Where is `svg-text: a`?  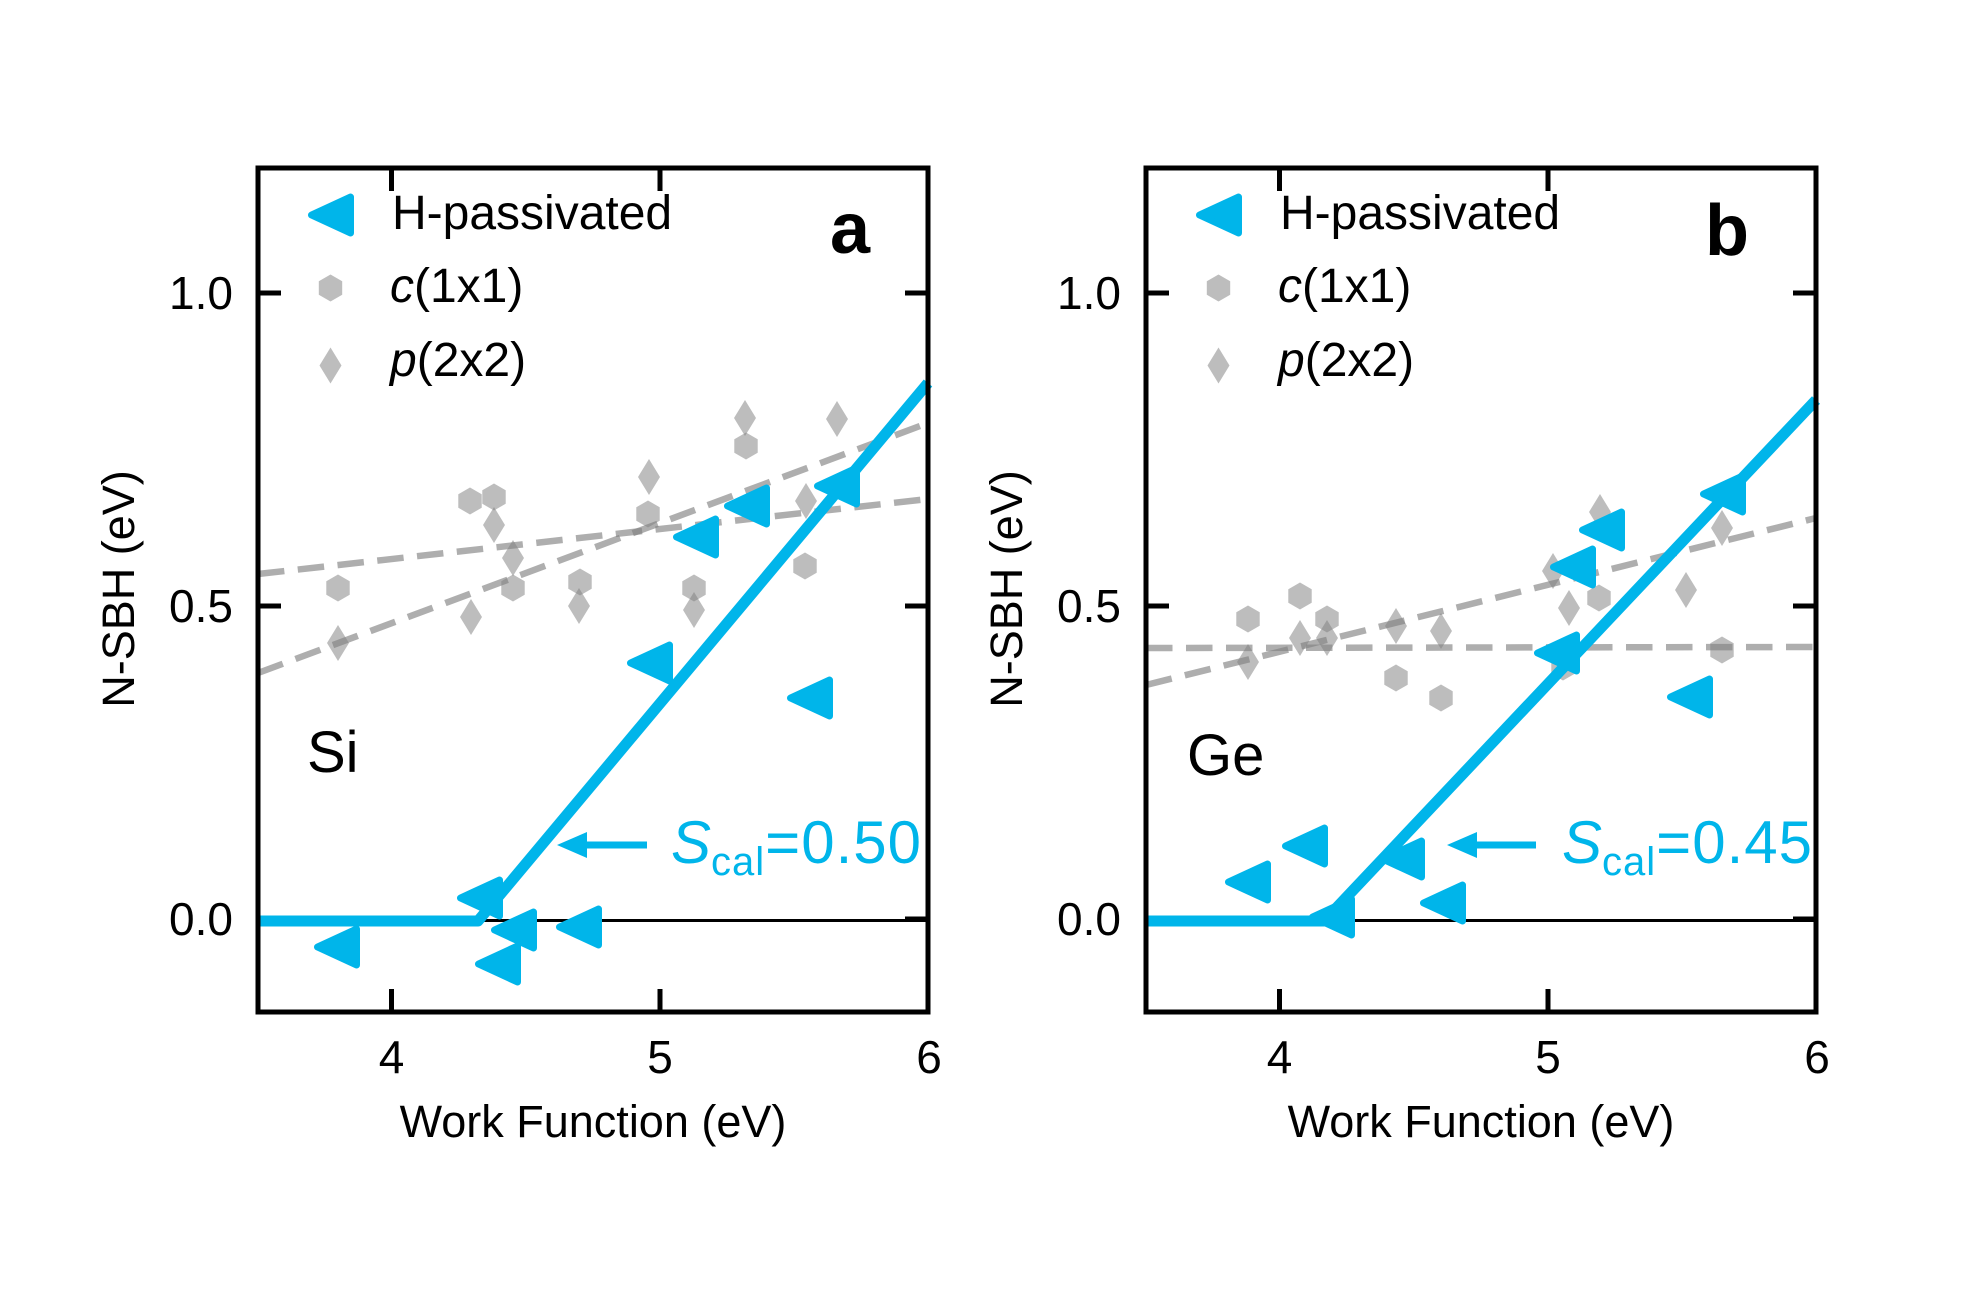
svg-text: a is located at coordinates (850, 229).